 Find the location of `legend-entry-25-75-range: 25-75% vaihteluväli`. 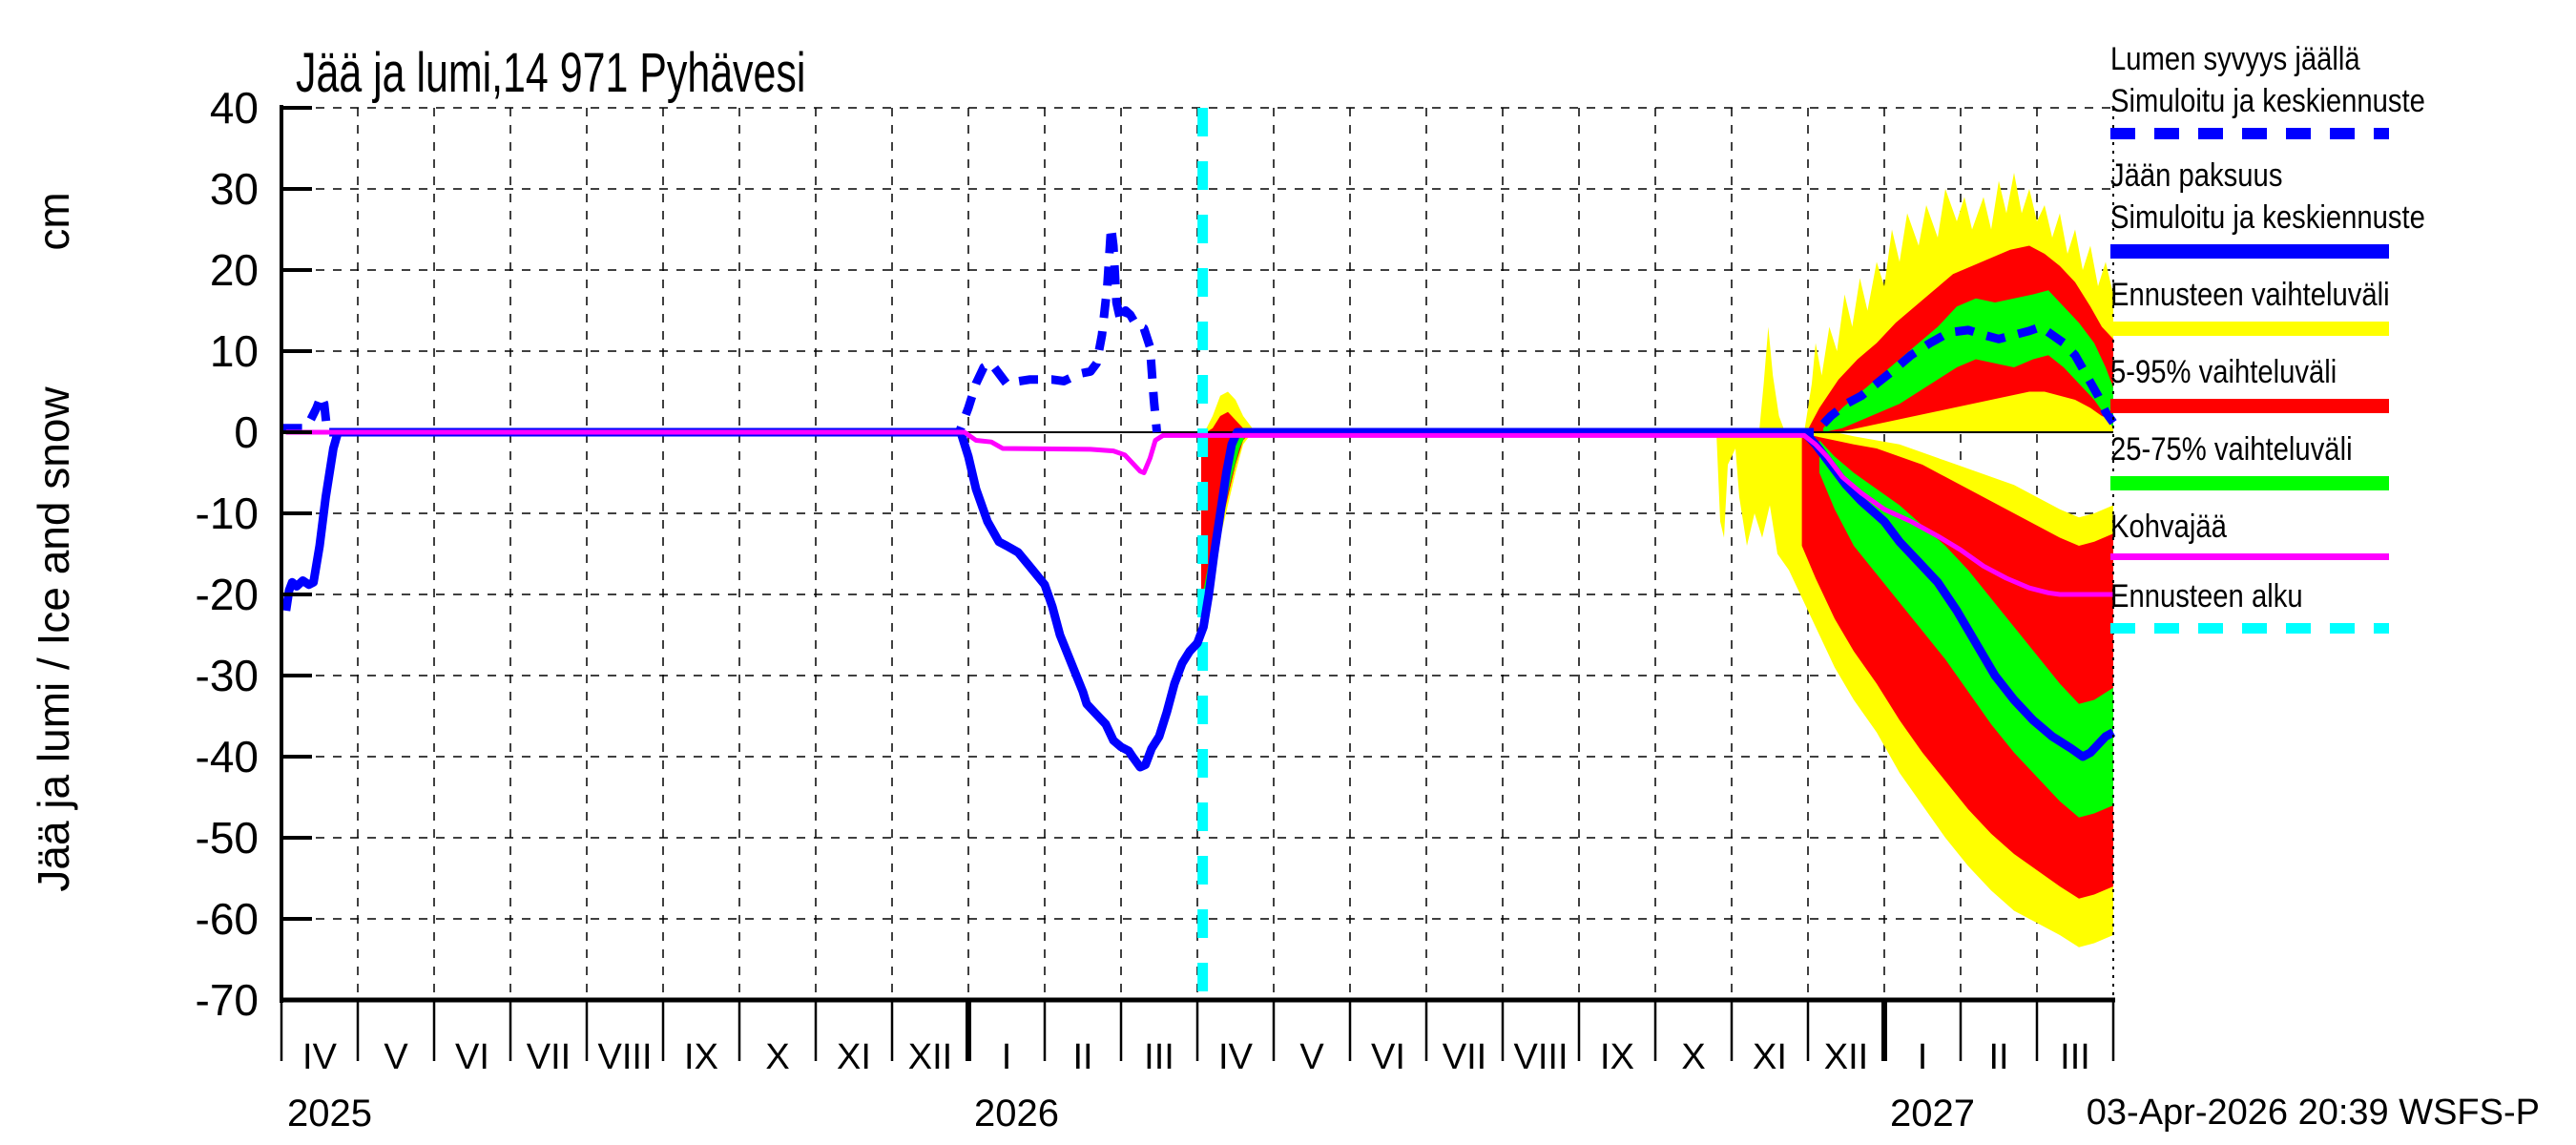

legend-entry-25-75-range: 25-75% vaihteluväli is located at coordinates (2340, 459).